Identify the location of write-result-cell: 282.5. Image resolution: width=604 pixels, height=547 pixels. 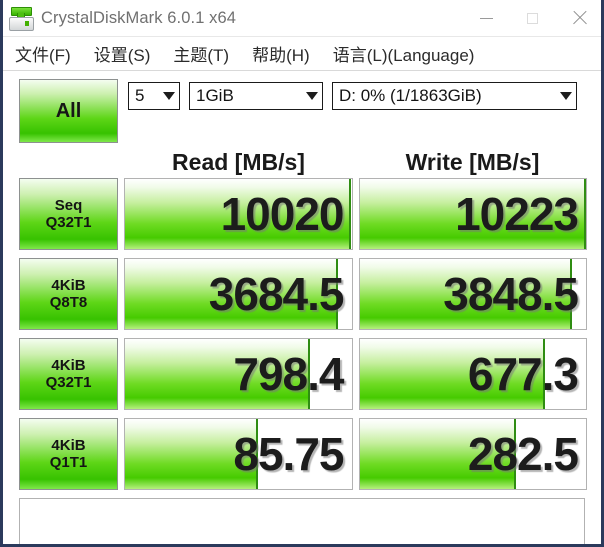
(472, 454).